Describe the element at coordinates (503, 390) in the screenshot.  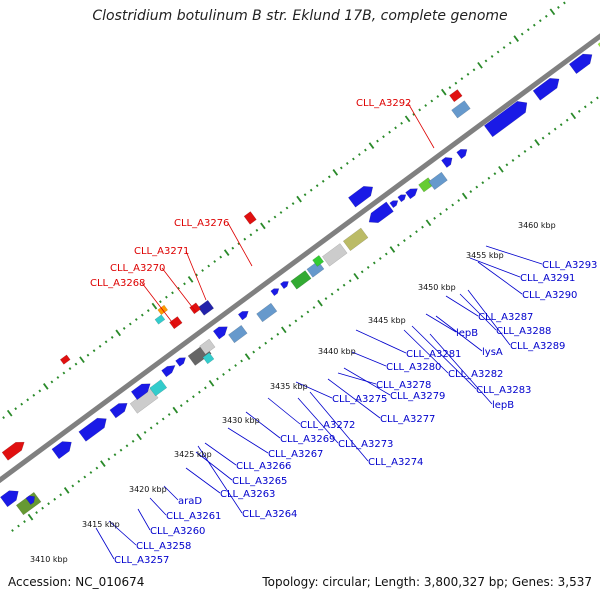
I see `gene-label-forward: CLL_A3283` at that location.